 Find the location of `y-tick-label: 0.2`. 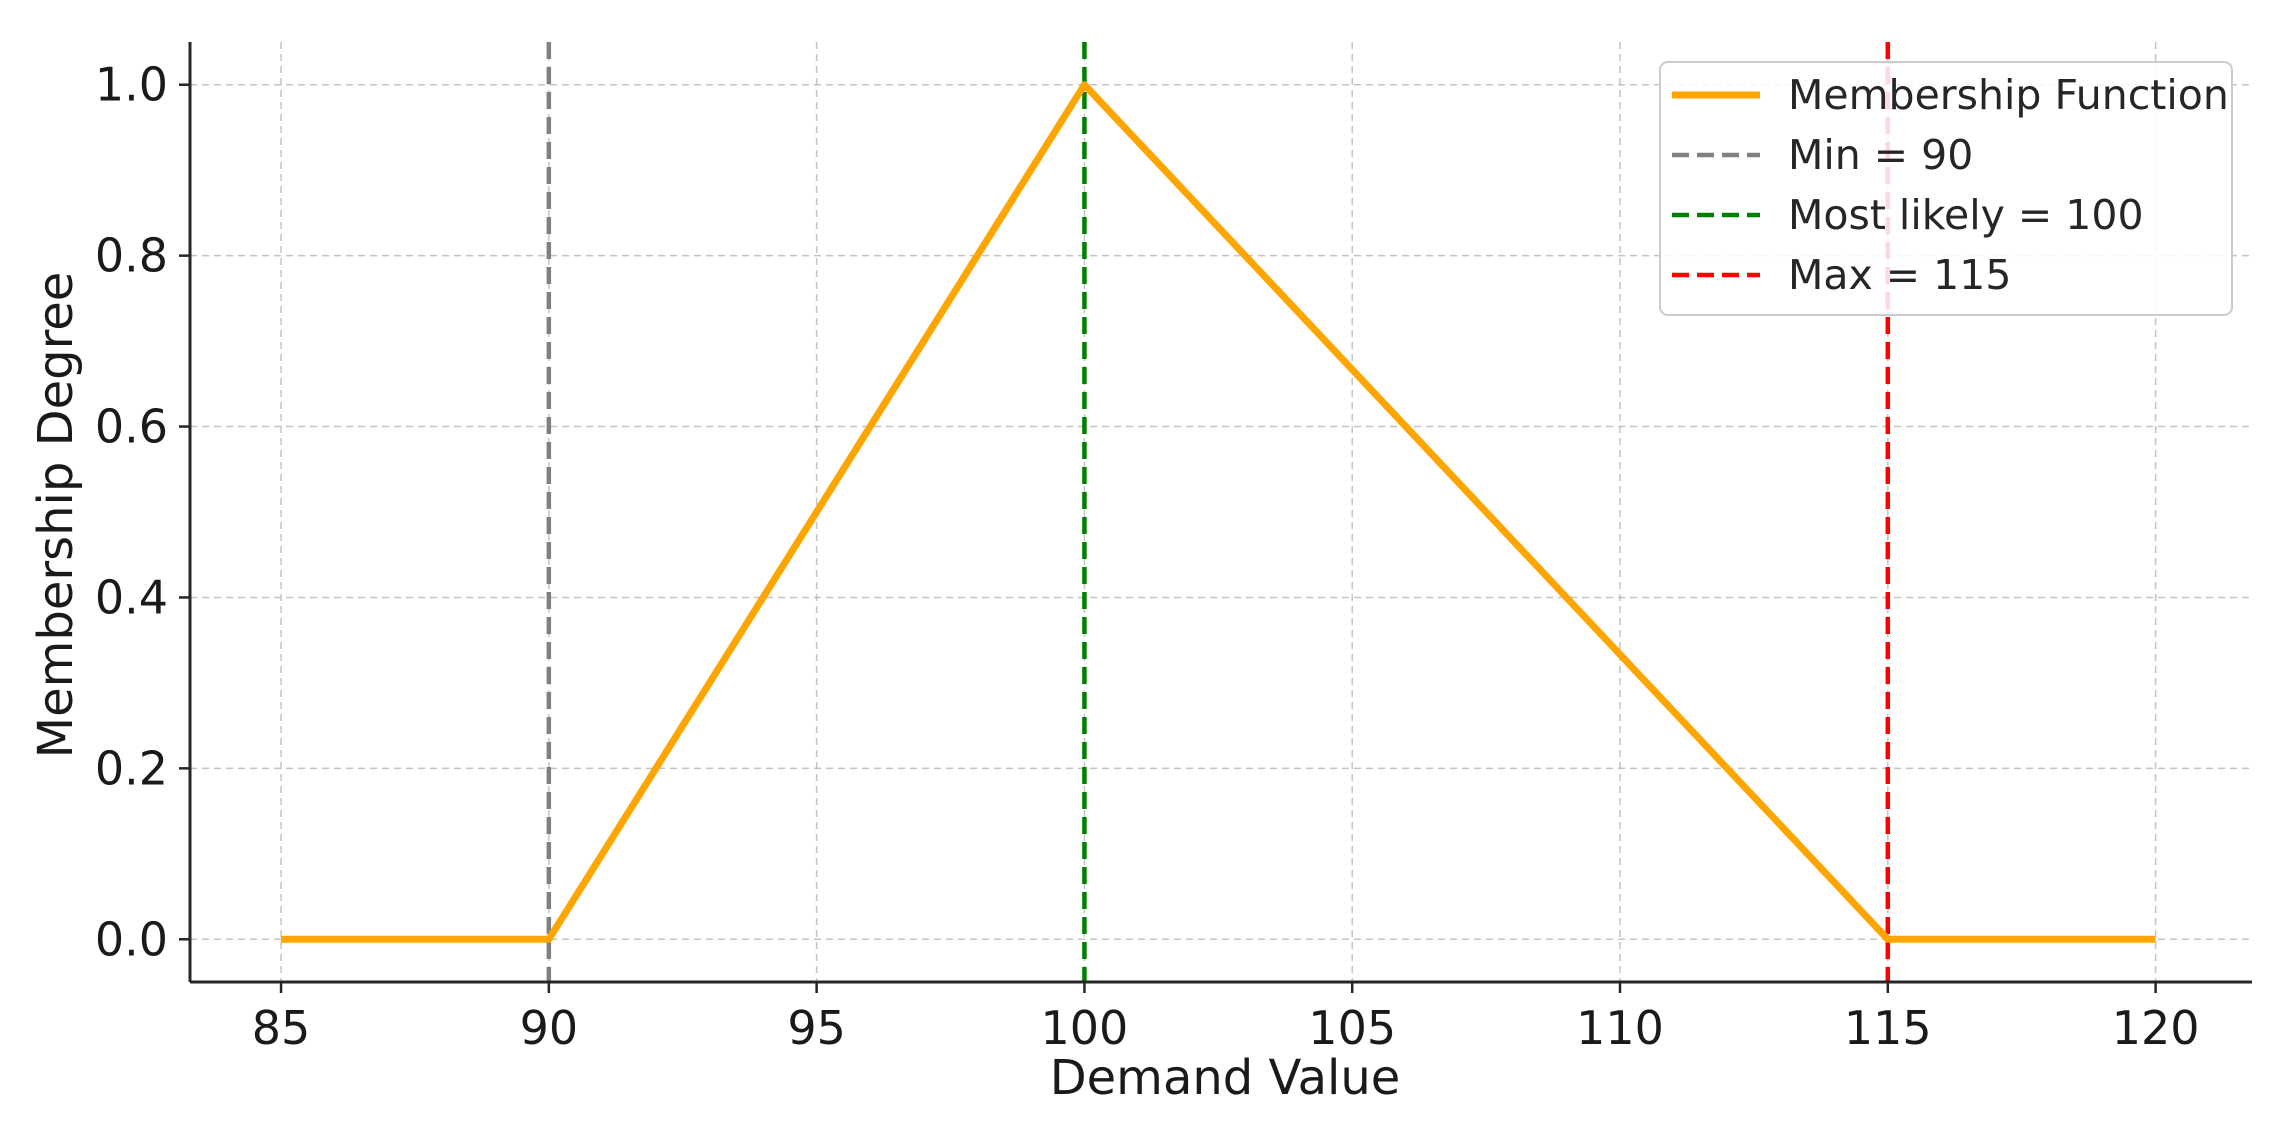

y-tick-label: 0.2 is located at coordinates (131, 768).